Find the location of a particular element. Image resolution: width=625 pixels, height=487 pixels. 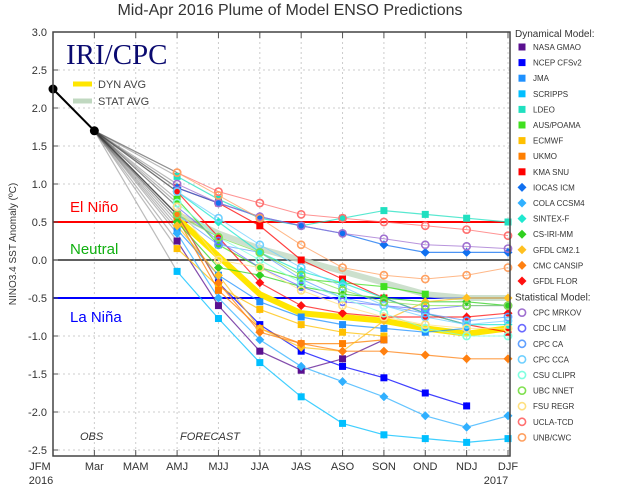

year-label: 2017 is located at coordinates (496, 481).